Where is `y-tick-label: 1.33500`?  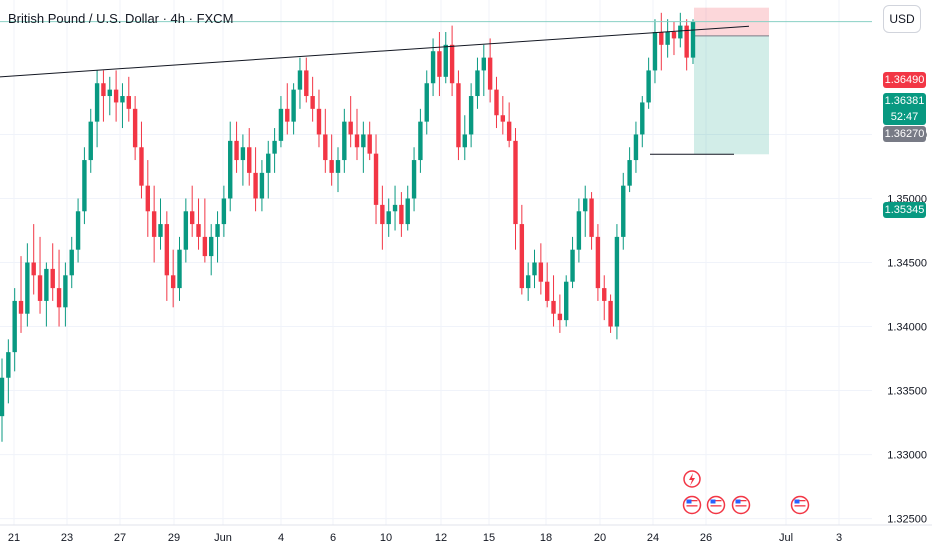
y-tick-label: 1.33500 is located at coordinates (907, 392).